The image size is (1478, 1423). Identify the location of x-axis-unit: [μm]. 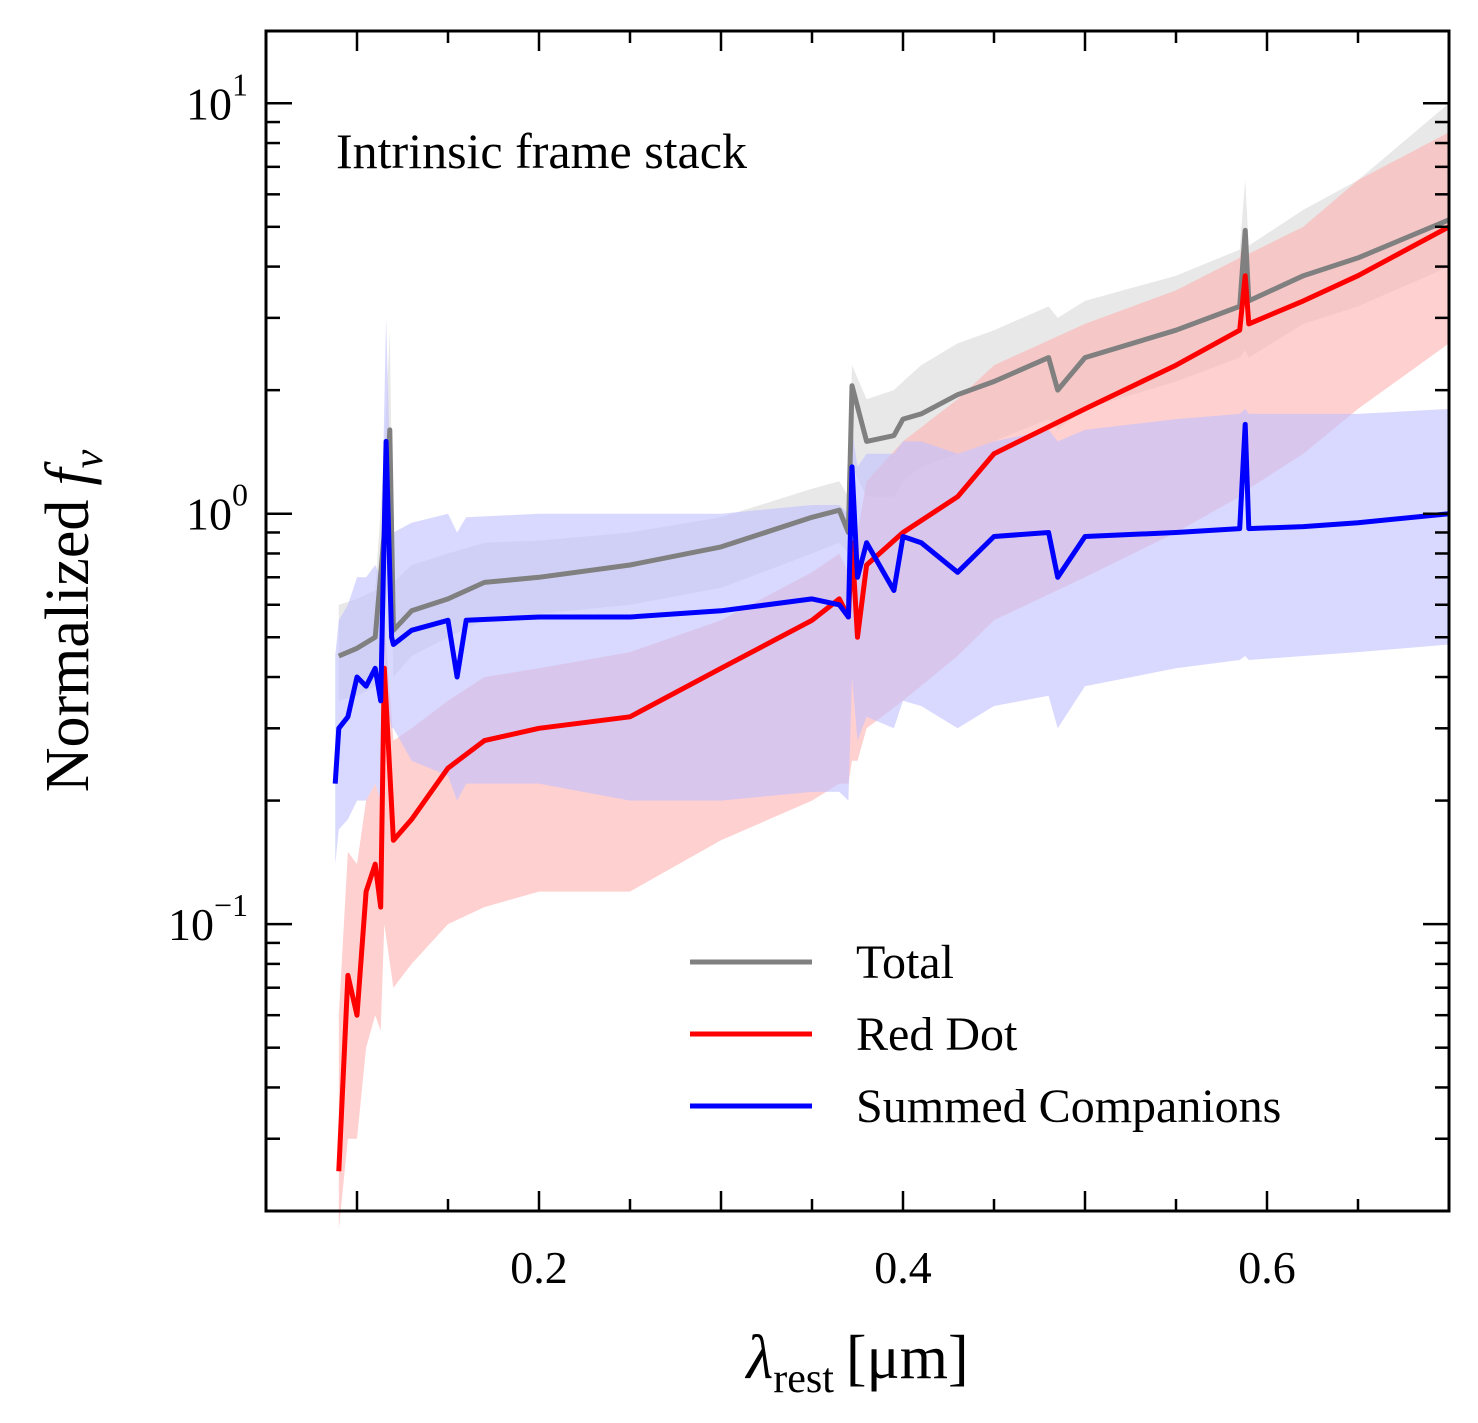
(907, 1358).